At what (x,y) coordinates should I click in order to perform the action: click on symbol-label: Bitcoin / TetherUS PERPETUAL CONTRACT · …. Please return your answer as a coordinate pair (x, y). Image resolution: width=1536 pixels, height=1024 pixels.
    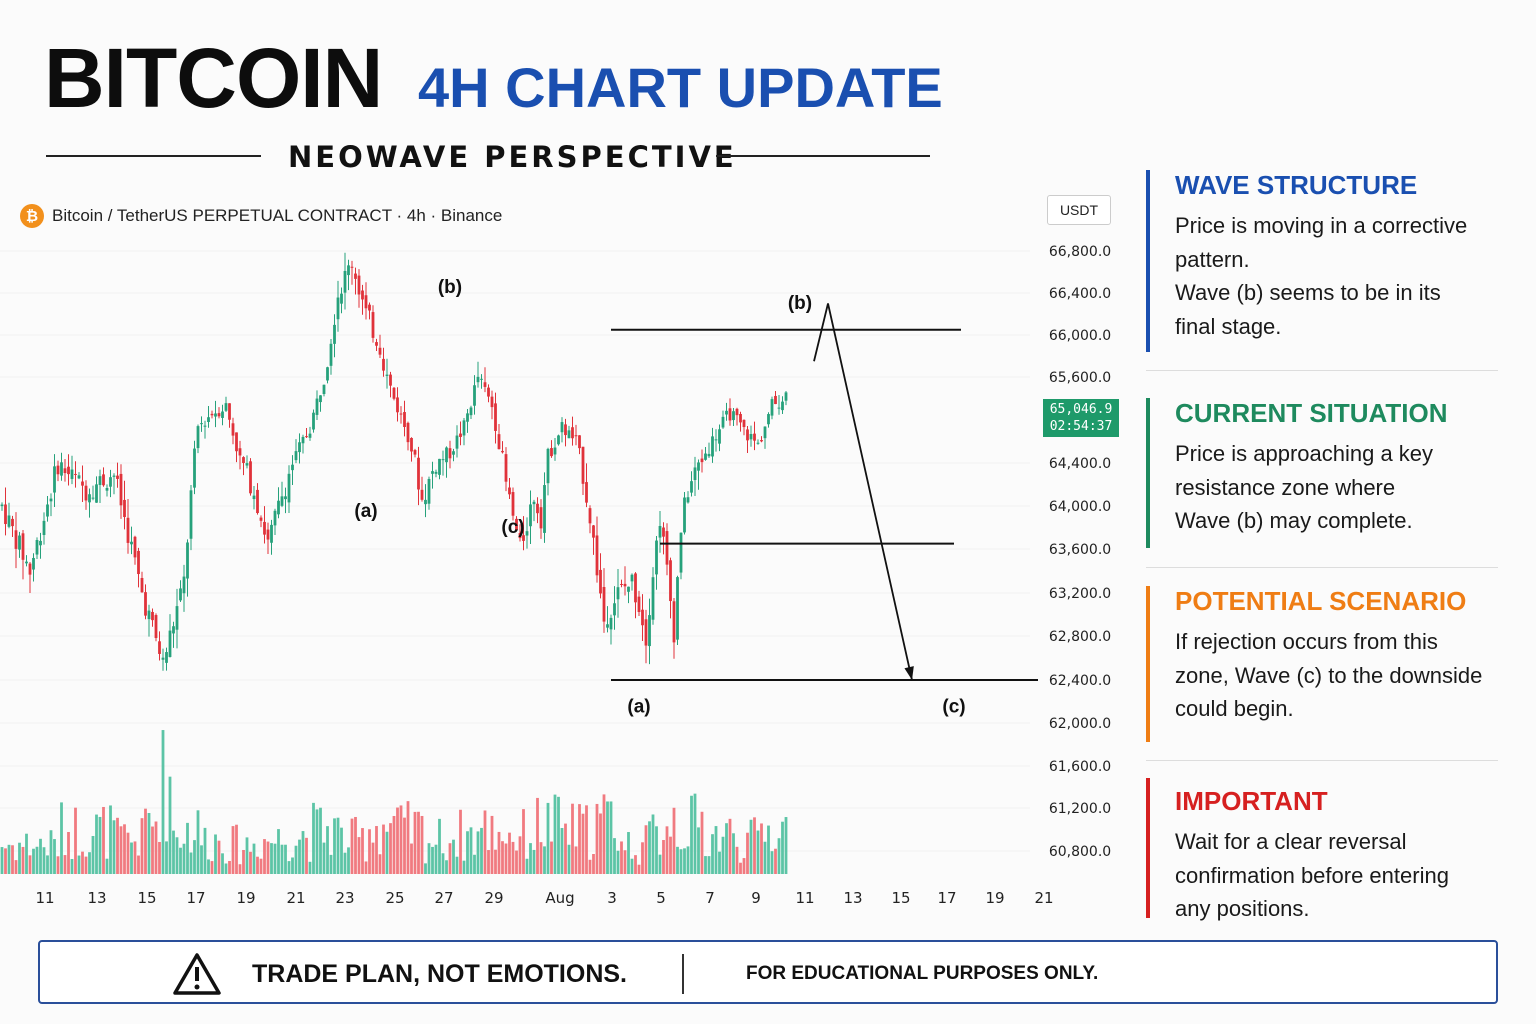
    Looking at the image, I should click on (277, 215).